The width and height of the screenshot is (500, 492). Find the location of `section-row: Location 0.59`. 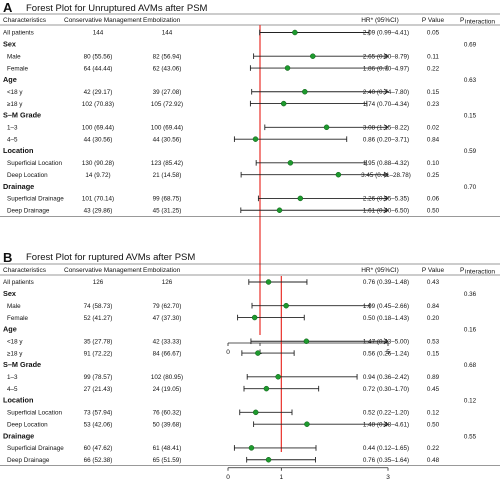

section-row: Location 0.59 is located at coordinates (240, 150).